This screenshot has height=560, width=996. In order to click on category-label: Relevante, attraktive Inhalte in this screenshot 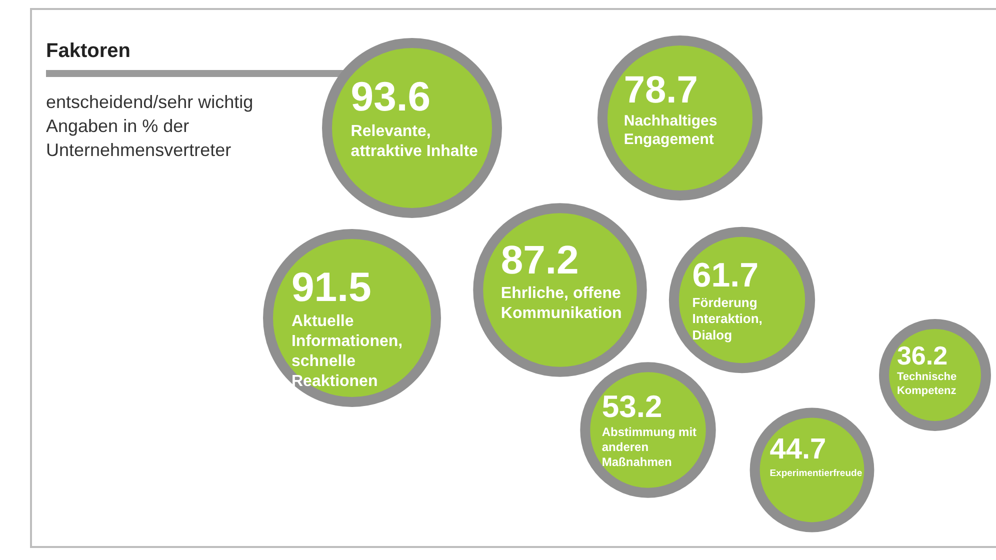, I will do `click(414, 141)`.